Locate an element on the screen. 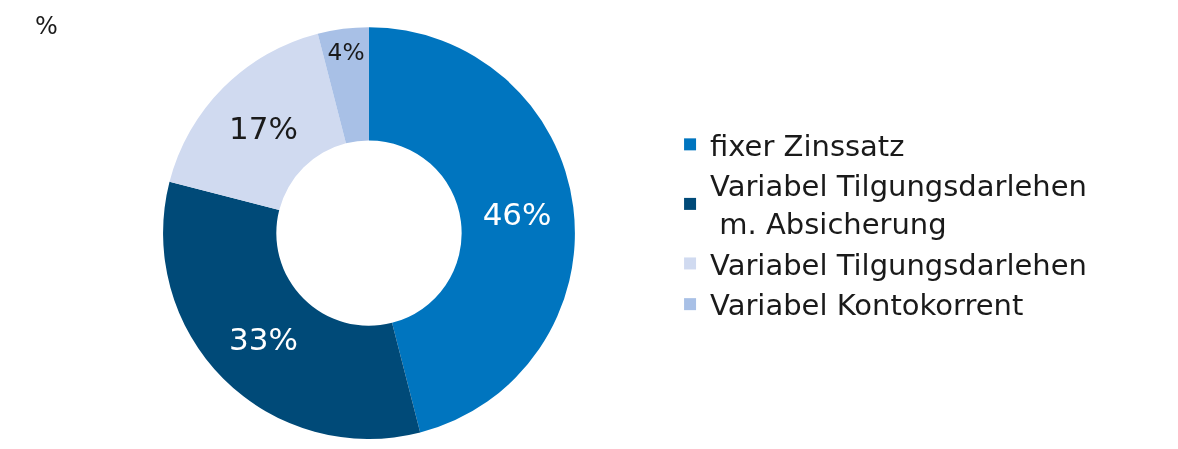 The width and height of the screenshot is (1178, 449). legend-label: Variabel Kontokorrent is located at coordinates (867, 305).